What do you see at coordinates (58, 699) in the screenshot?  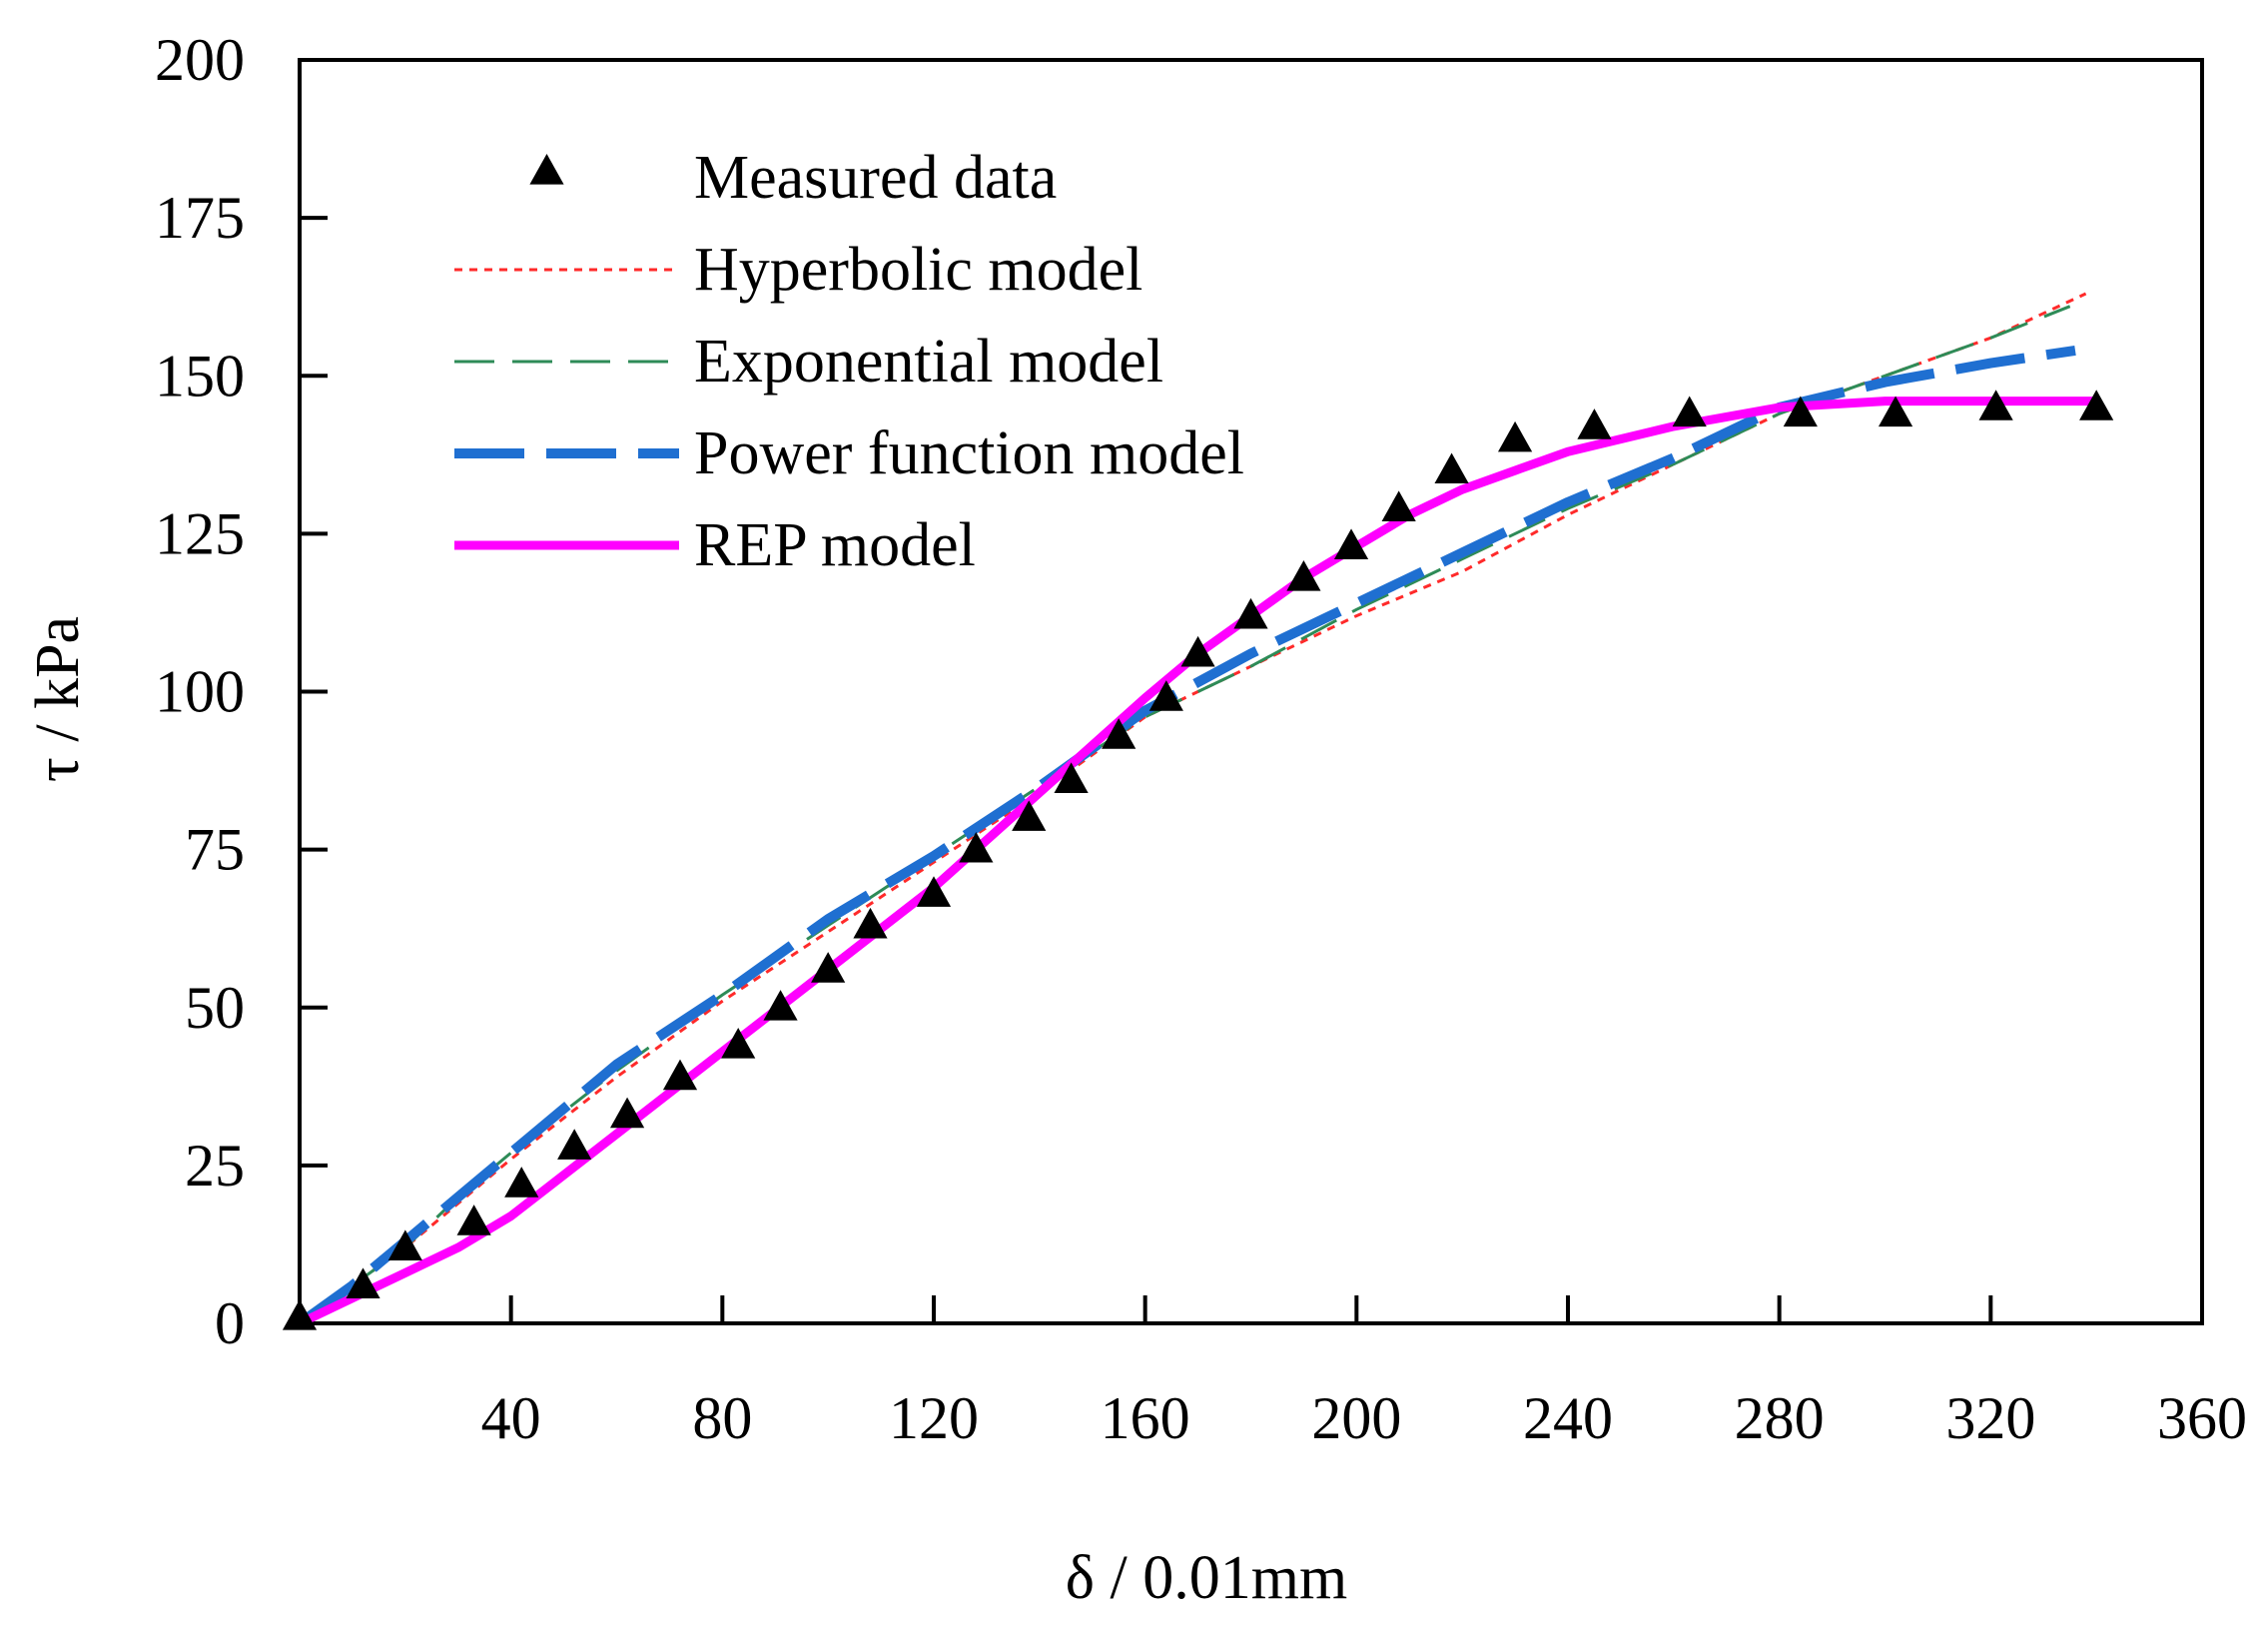 I see `y-axis-title: τ / kPa` at bounding box center [58, 699].